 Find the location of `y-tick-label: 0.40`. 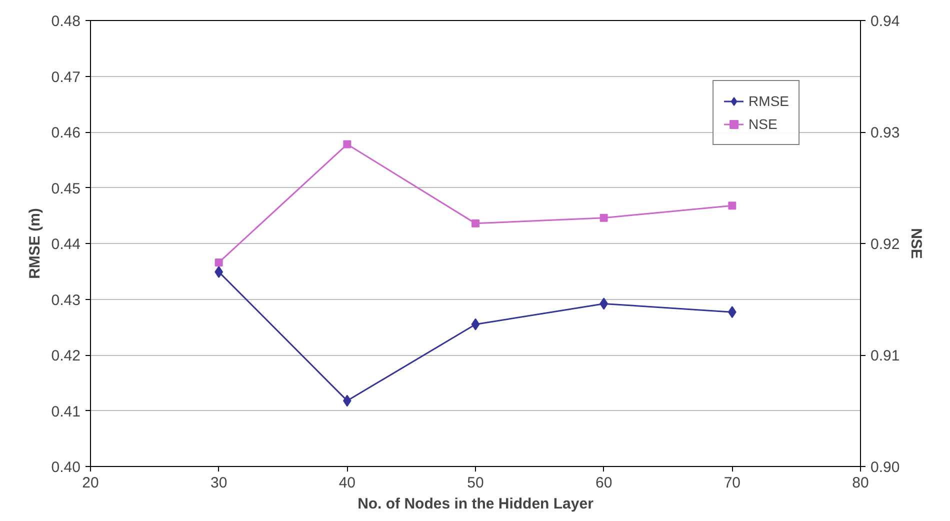

y-tick-label: 0.40 is located at coordinates (66, 467).